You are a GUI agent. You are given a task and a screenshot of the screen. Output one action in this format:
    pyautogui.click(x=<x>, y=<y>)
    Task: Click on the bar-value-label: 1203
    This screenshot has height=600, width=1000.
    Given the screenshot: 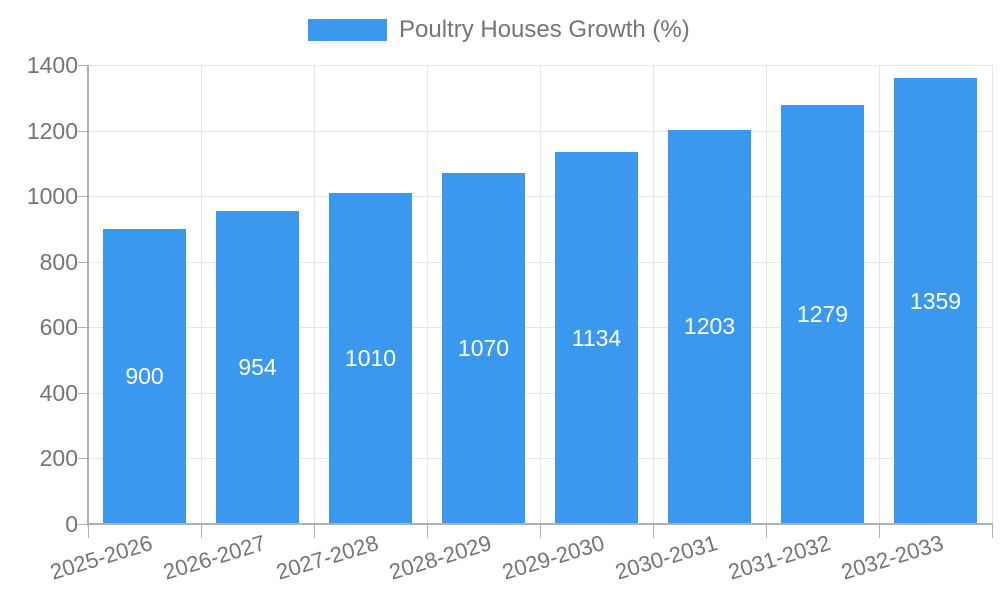 What is the action you would take?
    pyautogui.click(x=709, y=326)
    